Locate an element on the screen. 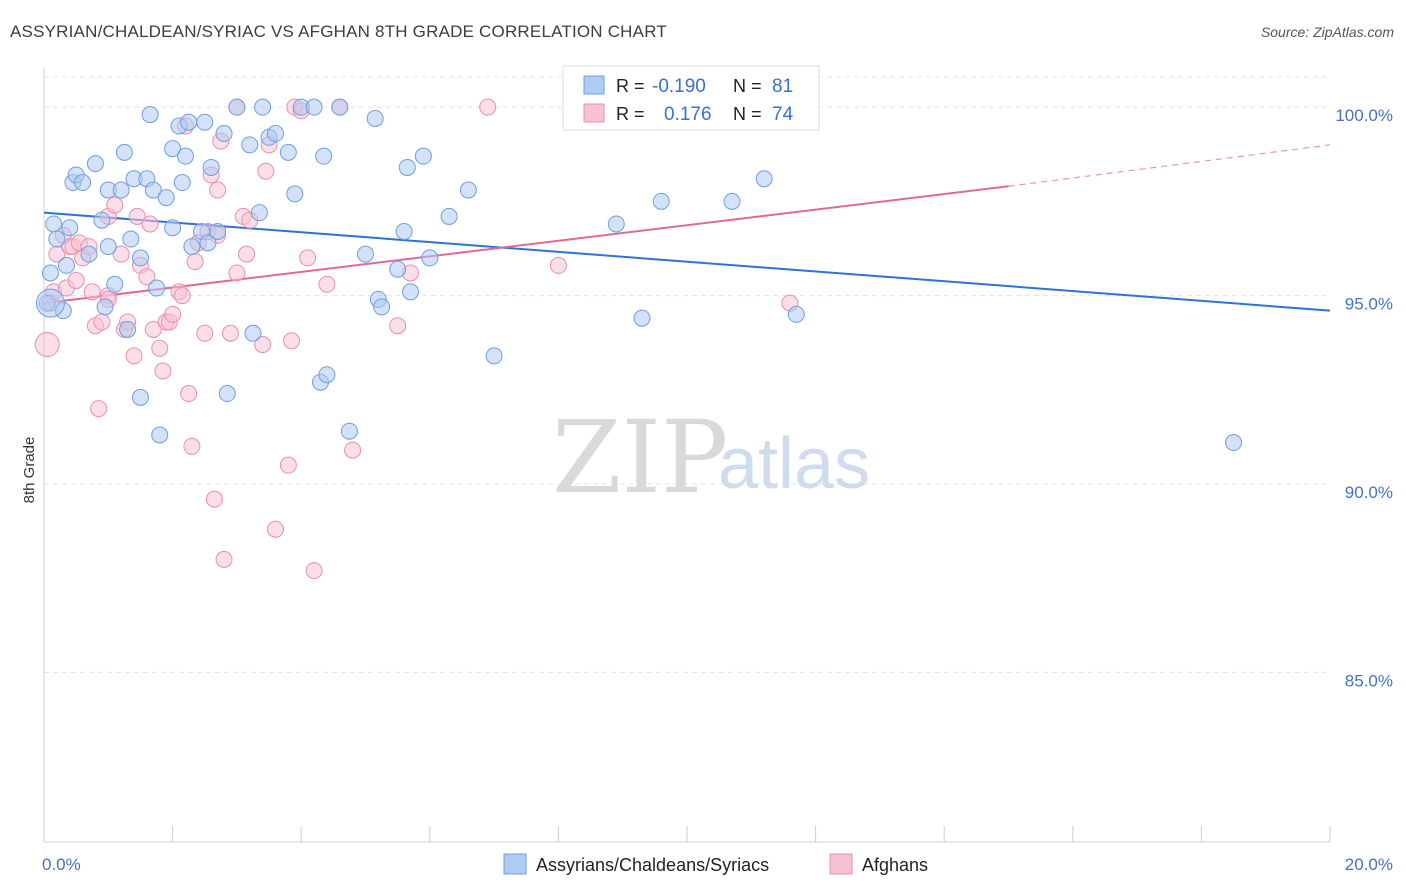 This screenshot has width=1406, height=892. legend-n-label-2: N = is located at coordinates (747, 114).